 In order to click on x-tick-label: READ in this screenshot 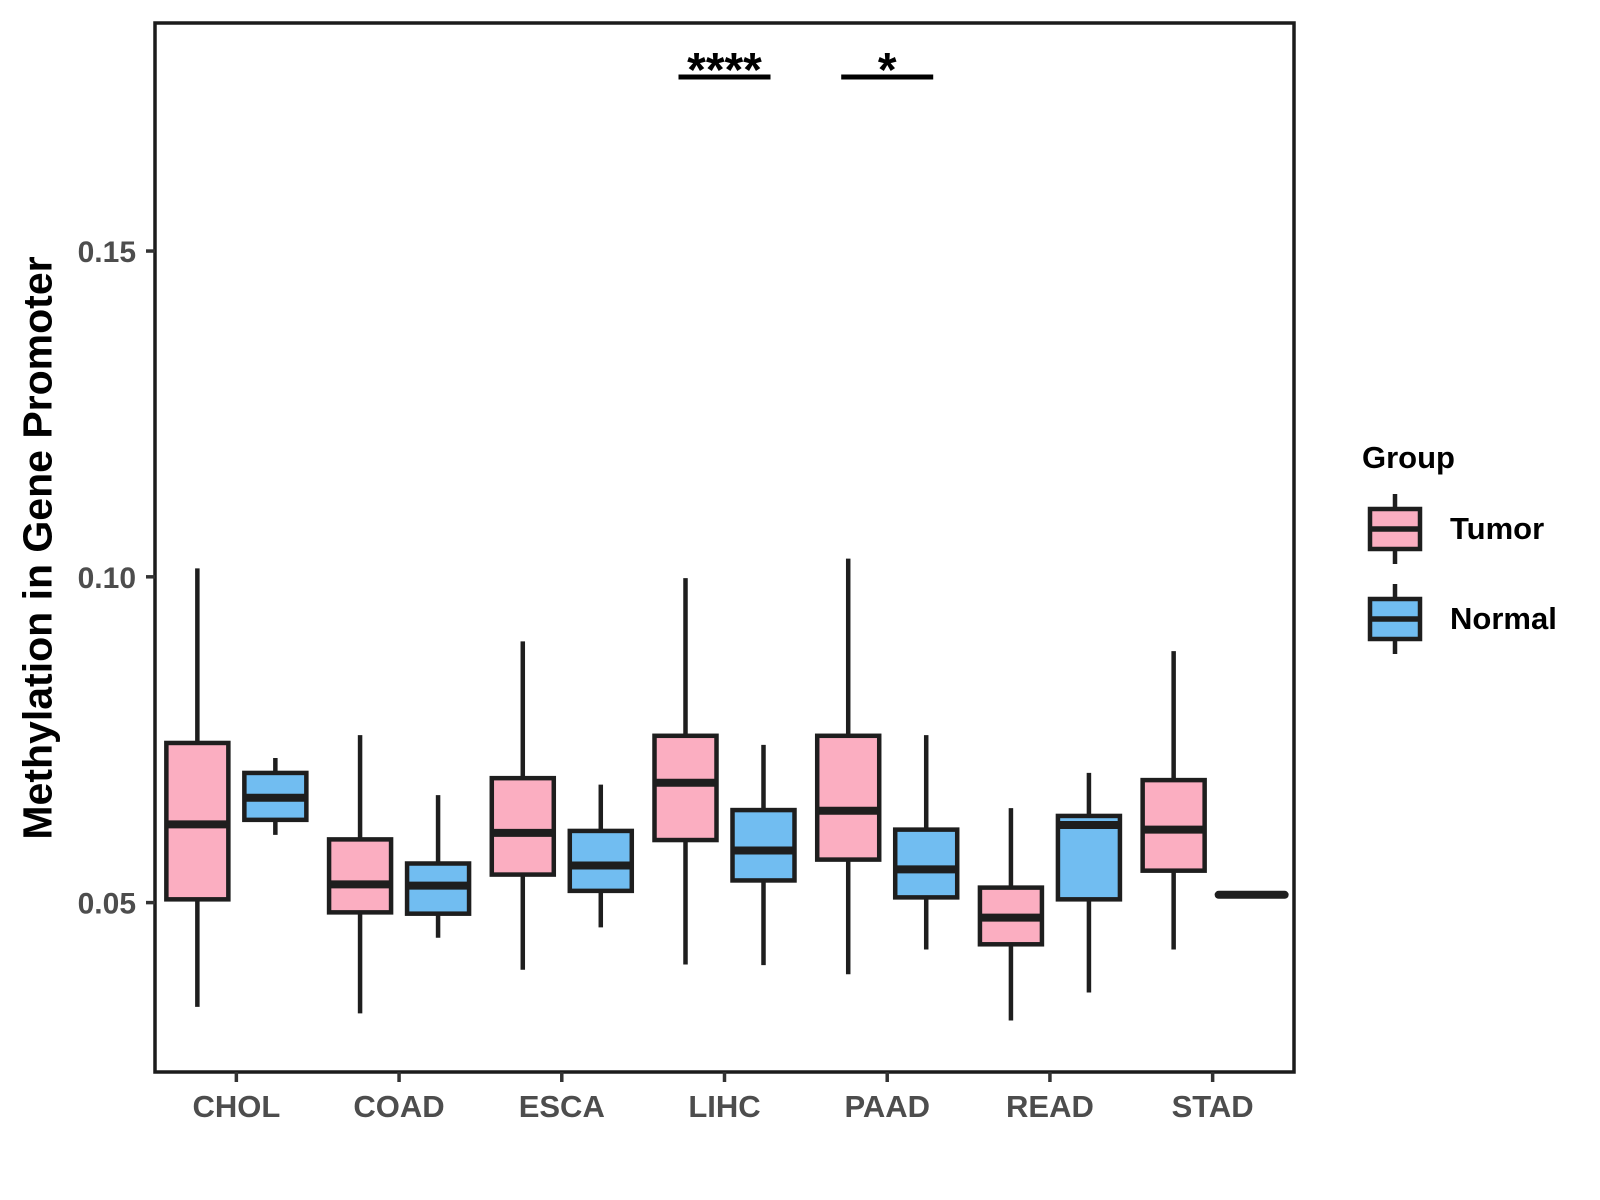, I will do `click(1050, 1106)`.